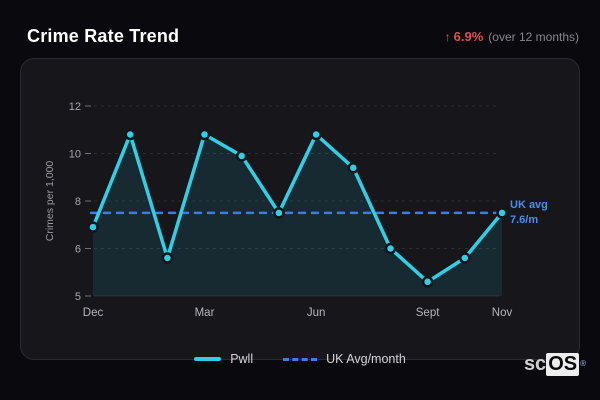 The image size is (600, 400). What do you see at coordinates (535, 364) in the screenshot?
I see `logo-prefix: sc` at bounding box center [535, 364].